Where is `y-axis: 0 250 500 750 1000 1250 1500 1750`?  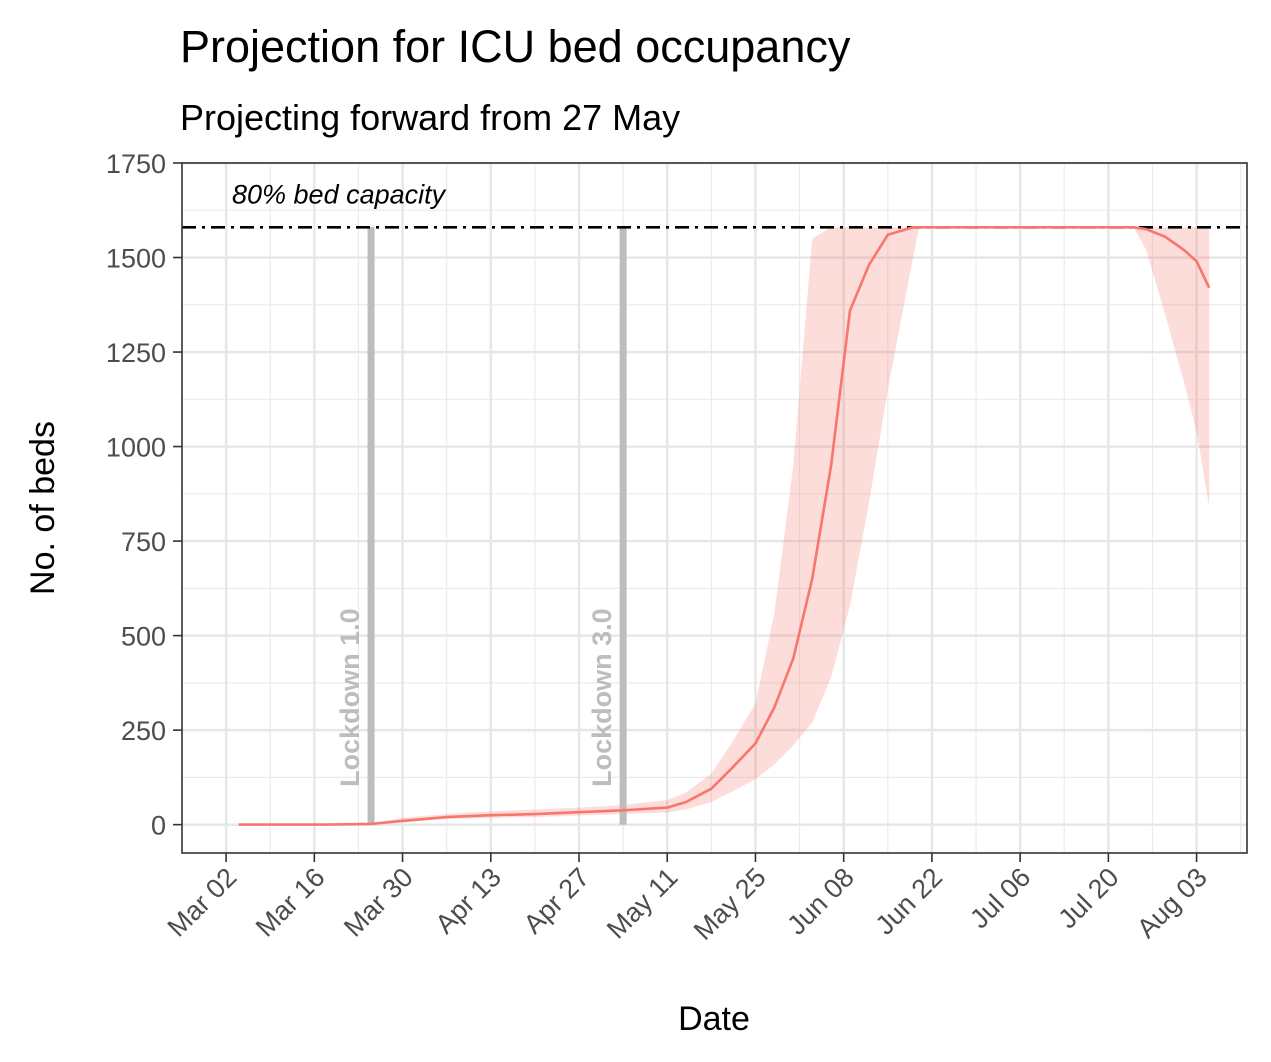 y-axis: 0 250 500 750 1000 1250 1500 1750 is located at coordinates (144, 495).